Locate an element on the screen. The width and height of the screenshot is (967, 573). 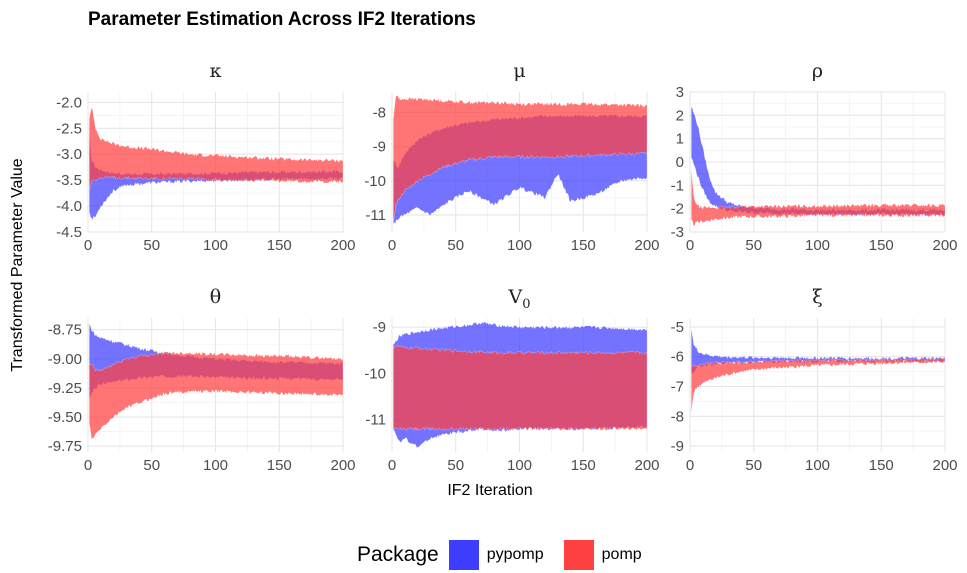
panel-2: 0 50 100 150 200 -11 -10 -9 -8 μ is located at coordinates (511, 157).